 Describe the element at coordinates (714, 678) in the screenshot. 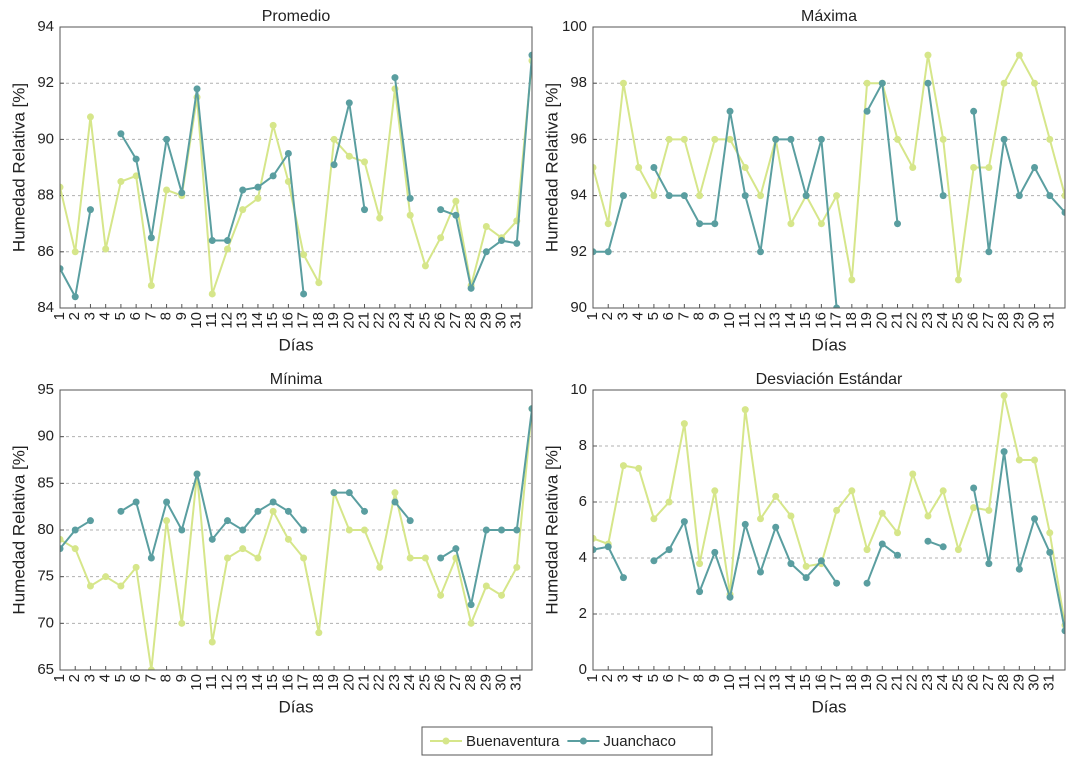

I see `x-tick-label: 9` at that location.